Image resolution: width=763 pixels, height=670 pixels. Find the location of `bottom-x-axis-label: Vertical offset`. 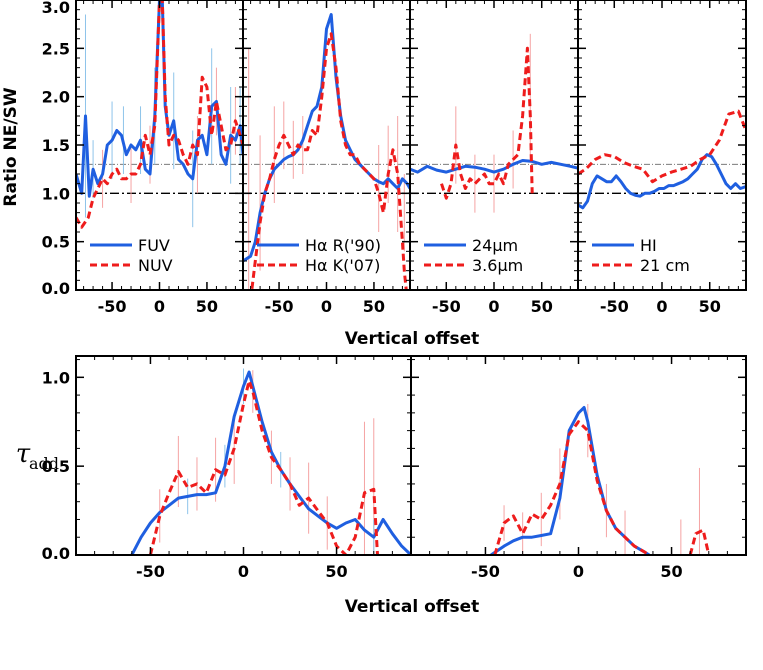

bottom-x-axis-label: Vertical offset is located at coordinates (412, 607).